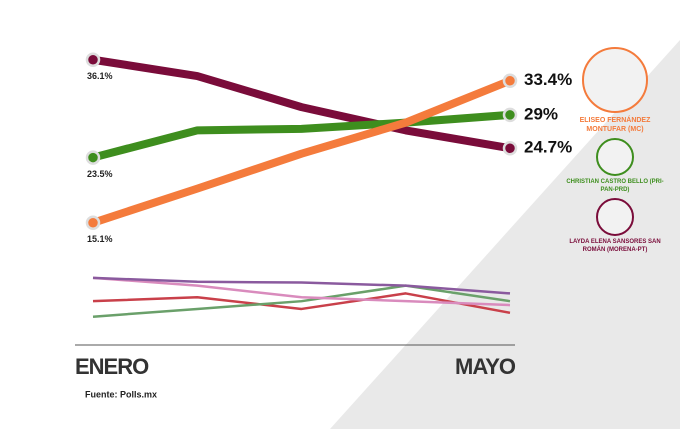 The width and height of the screenshot is (680, 429). Describe the element at coordinates (615, 186) in the screenshot. I see `legend-label: CHRISTIAN CASTRO BELLO (PRI-PAN-PRD)` at that location.